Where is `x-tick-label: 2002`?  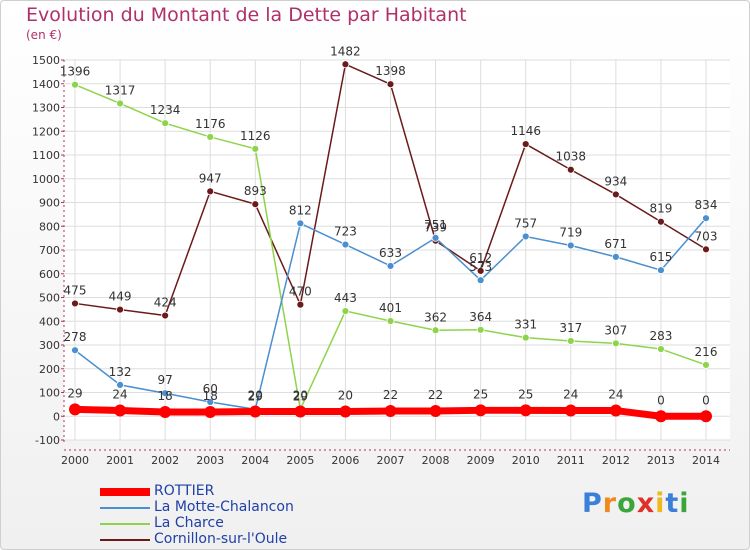 x-tick-label: 2002 is located at coordinates (165, 460).